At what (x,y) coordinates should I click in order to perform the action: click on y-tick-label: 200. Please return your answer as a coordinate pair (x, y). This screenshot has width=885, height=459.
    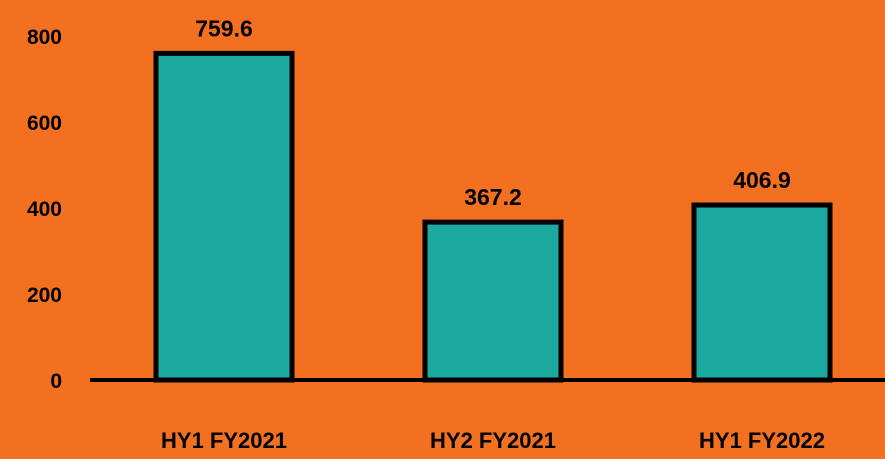
    Looking at the image, I should click on (44, 295).